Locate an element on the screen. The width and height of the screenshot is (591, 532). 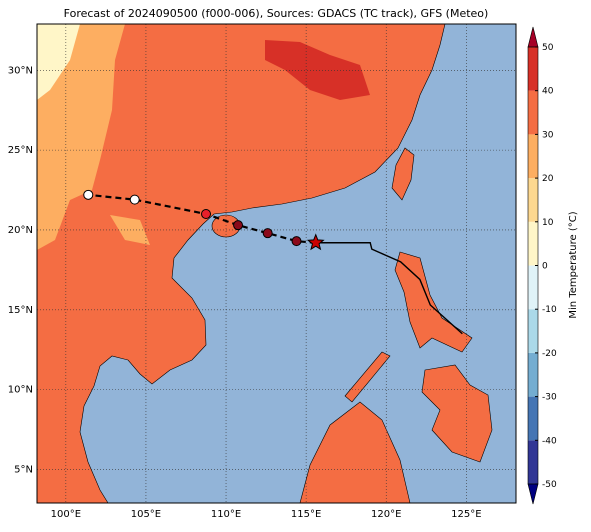
x-tick-label: 110°E is located at coordinates (226, 514).